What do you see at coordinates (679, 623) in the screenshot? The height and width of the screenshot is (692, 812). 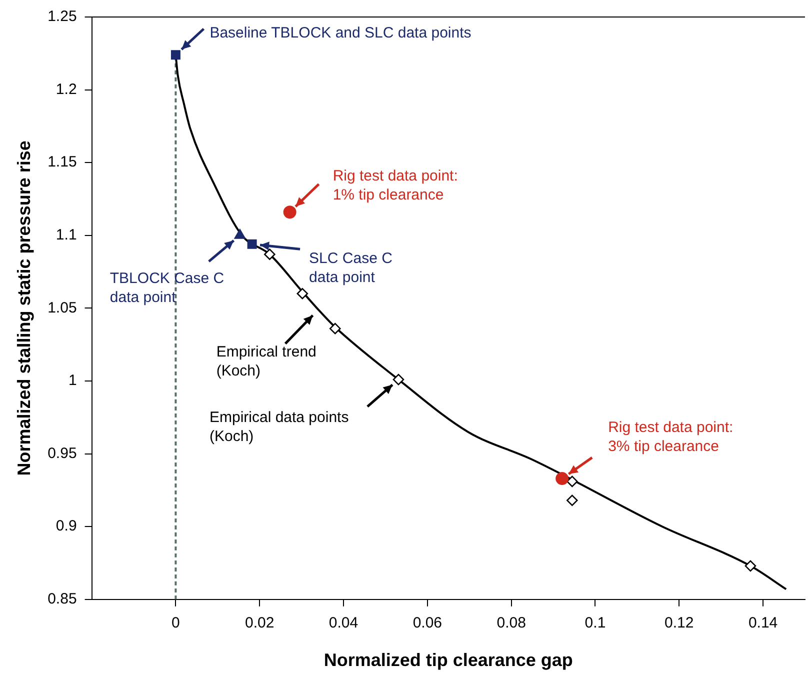 I see `x-tick-label: 0.12` at bounding box center [679, 623].